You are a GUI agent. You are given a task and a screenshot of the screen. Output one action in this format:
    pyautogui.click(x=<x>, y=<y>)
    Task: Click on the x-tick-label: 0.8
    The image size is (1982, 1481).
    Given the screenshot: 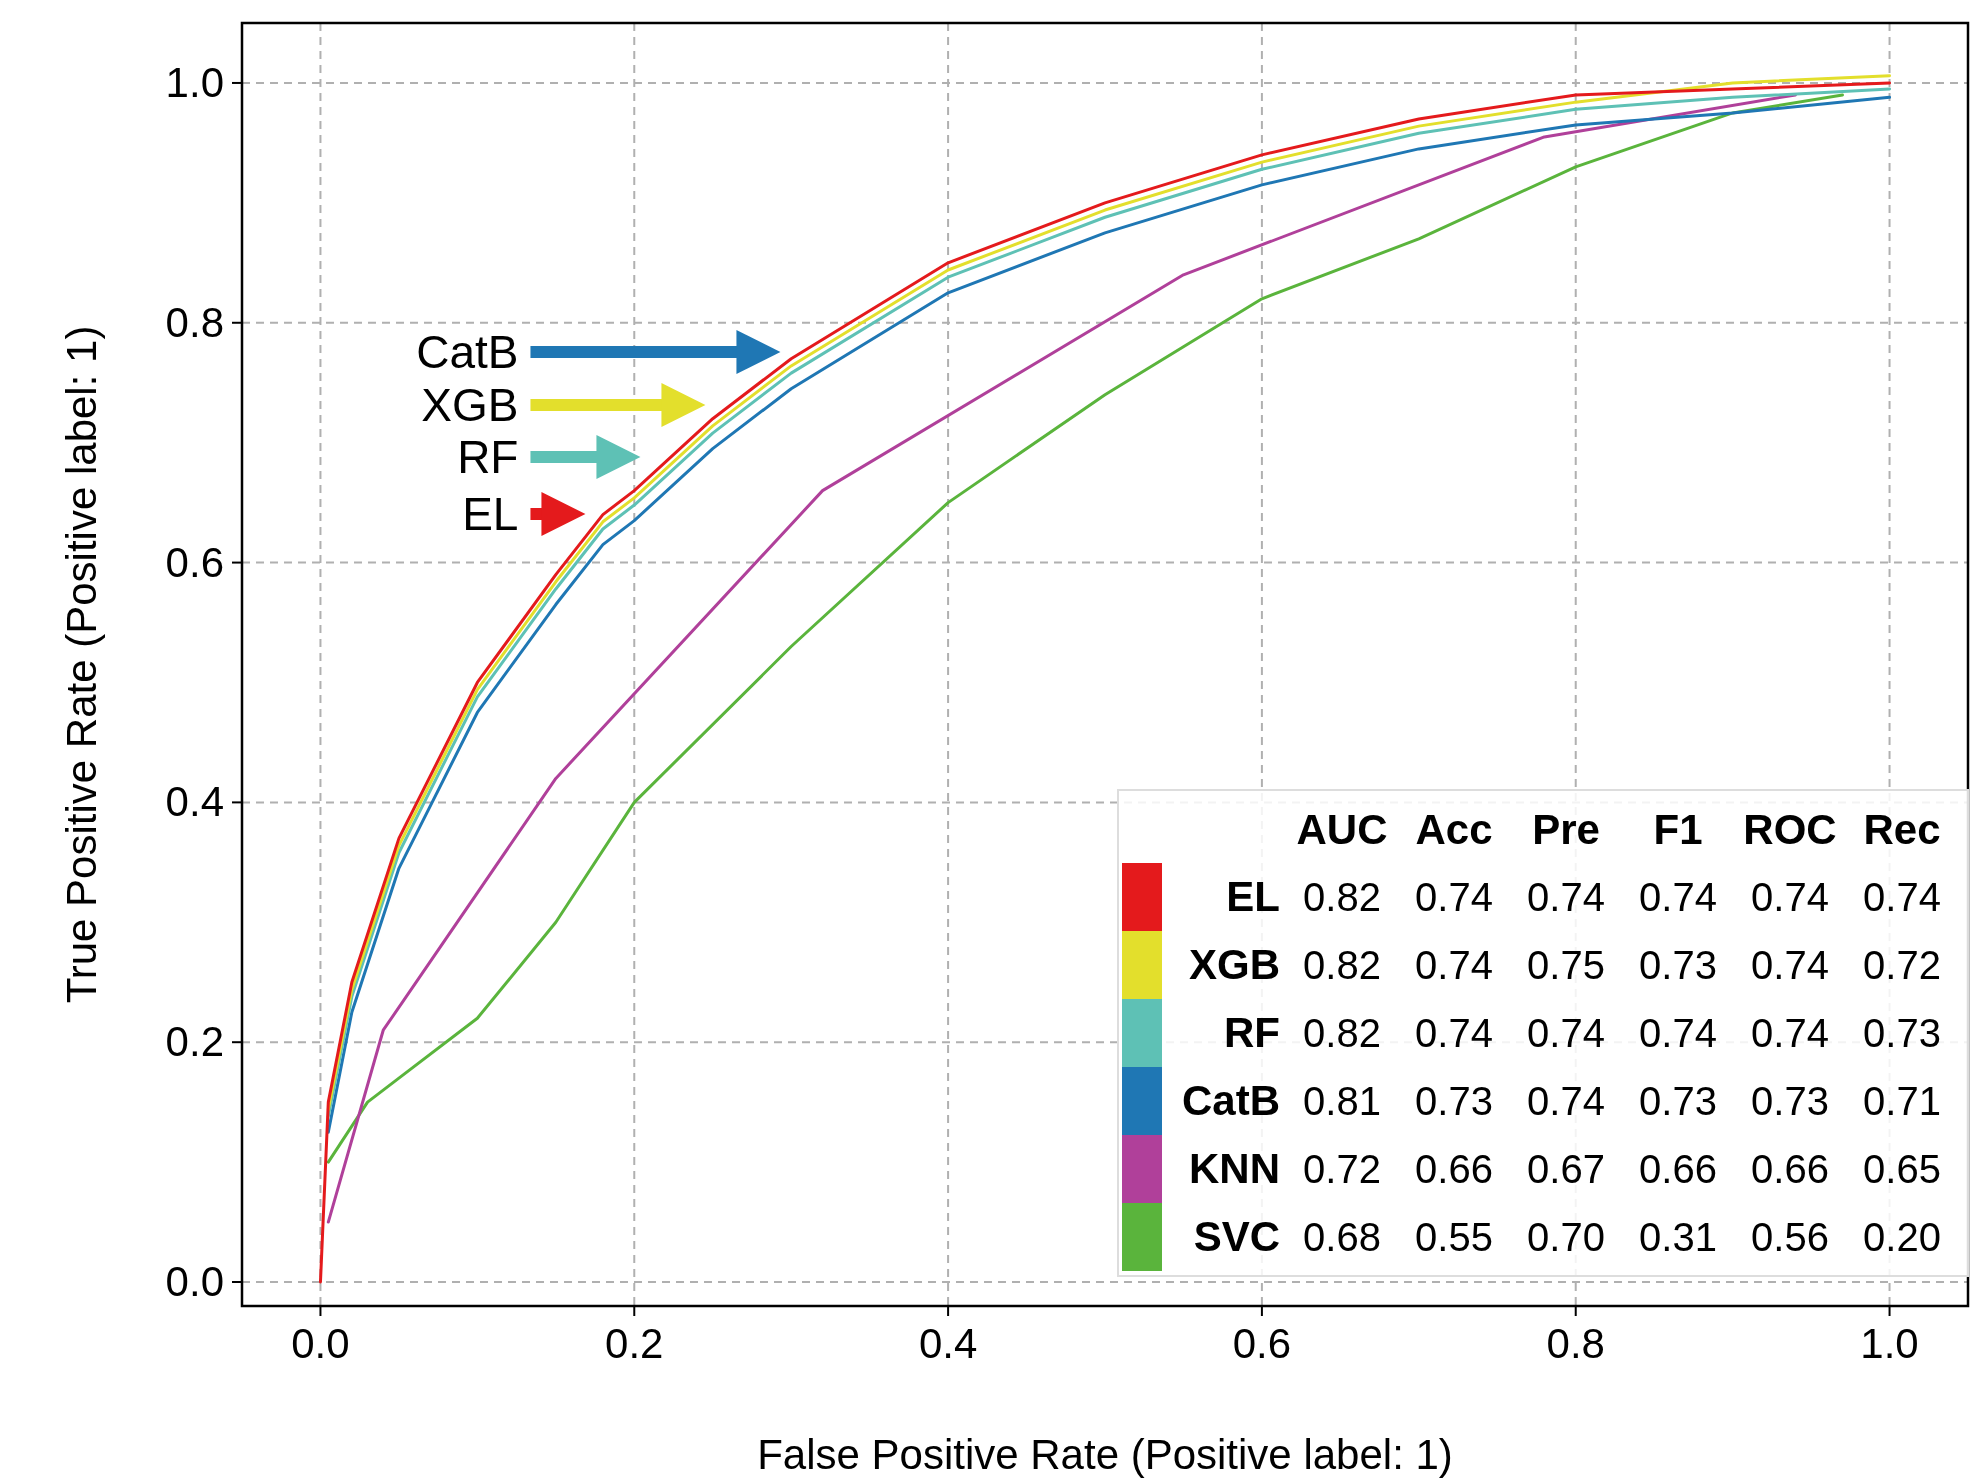 What is the action you would take?
    pyautogui.click(x=1575, y=1343)
    